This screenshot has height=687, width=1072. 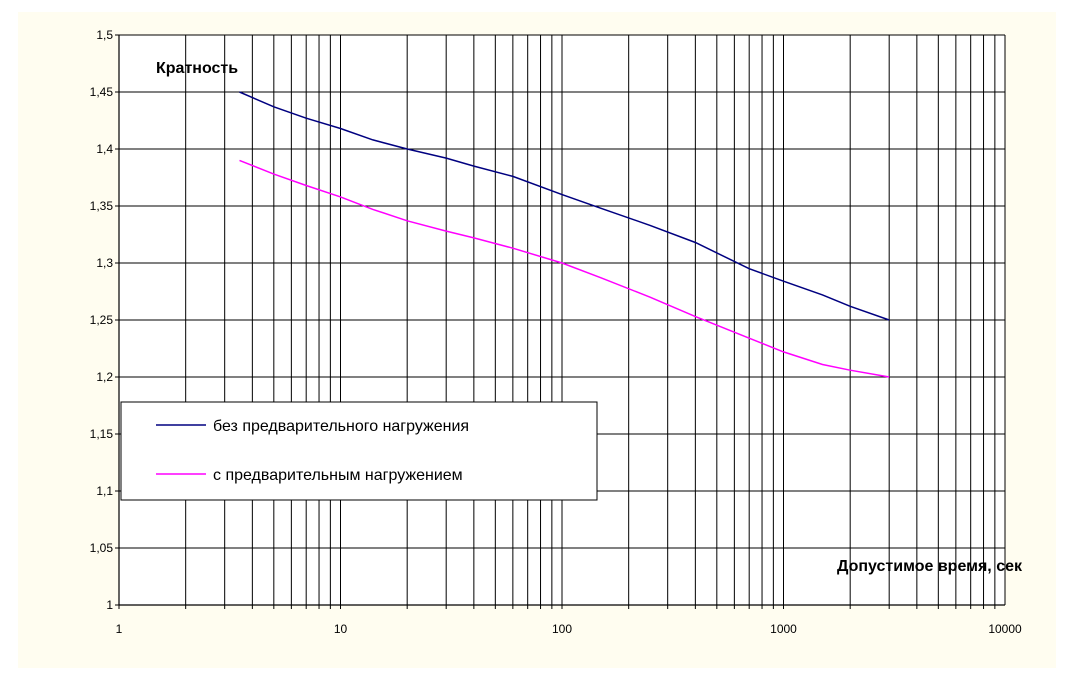 I want to click on x-tick-label: 1000, so click(x=783, y=629).